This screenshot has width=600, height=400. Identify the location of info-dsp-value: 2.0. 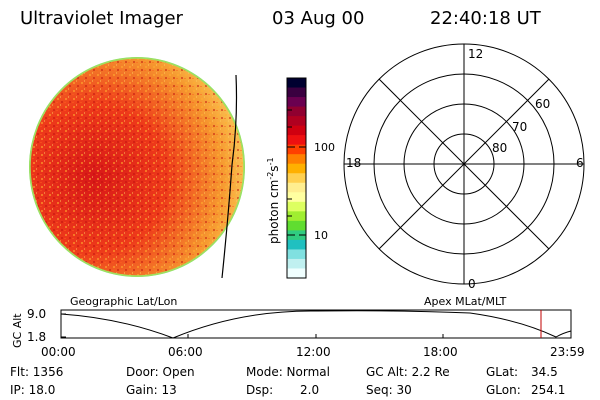
(310, 390).